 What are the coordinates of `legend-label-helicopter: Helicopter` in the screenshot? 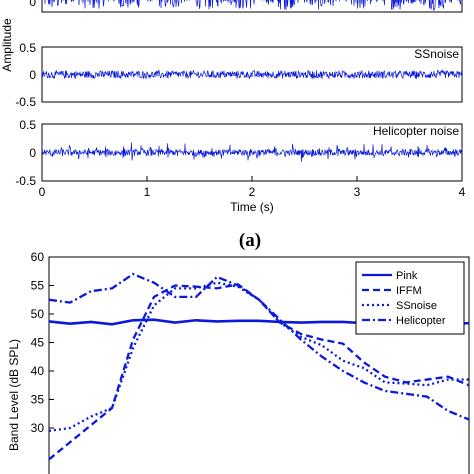 It's located at (421, 321).